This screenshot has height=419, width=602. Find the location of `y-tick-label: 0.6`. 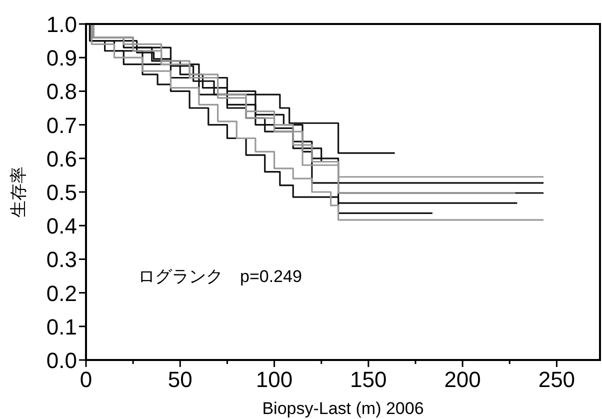

y-tick-label: 0.6 is located at coordinates (61, 159).